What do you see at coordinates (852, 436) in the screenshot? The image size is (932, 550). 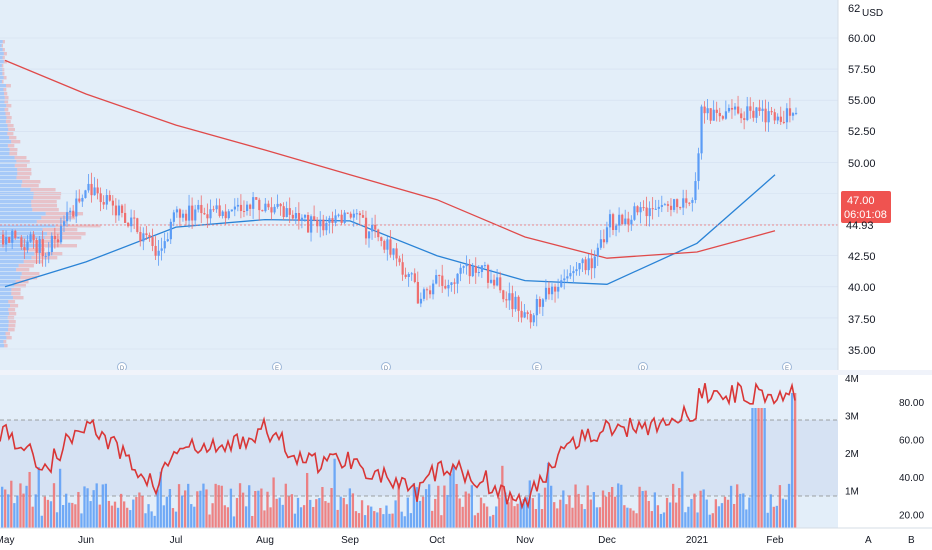 I see `volume-axis: 4M 3M 2M 1M` at bounding box center [852, 436].